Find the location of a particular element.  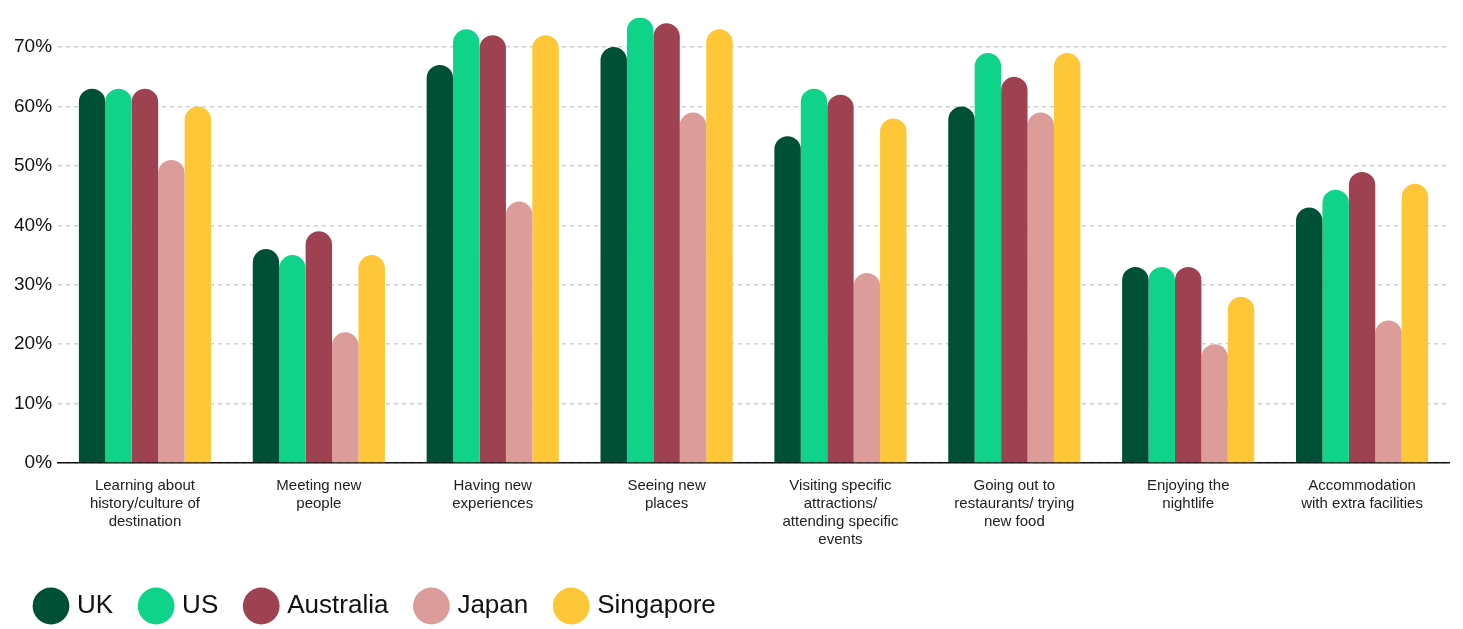

x-tick-label: Going out to restaurants/ trying new food is located at coordinates (1014, 503).